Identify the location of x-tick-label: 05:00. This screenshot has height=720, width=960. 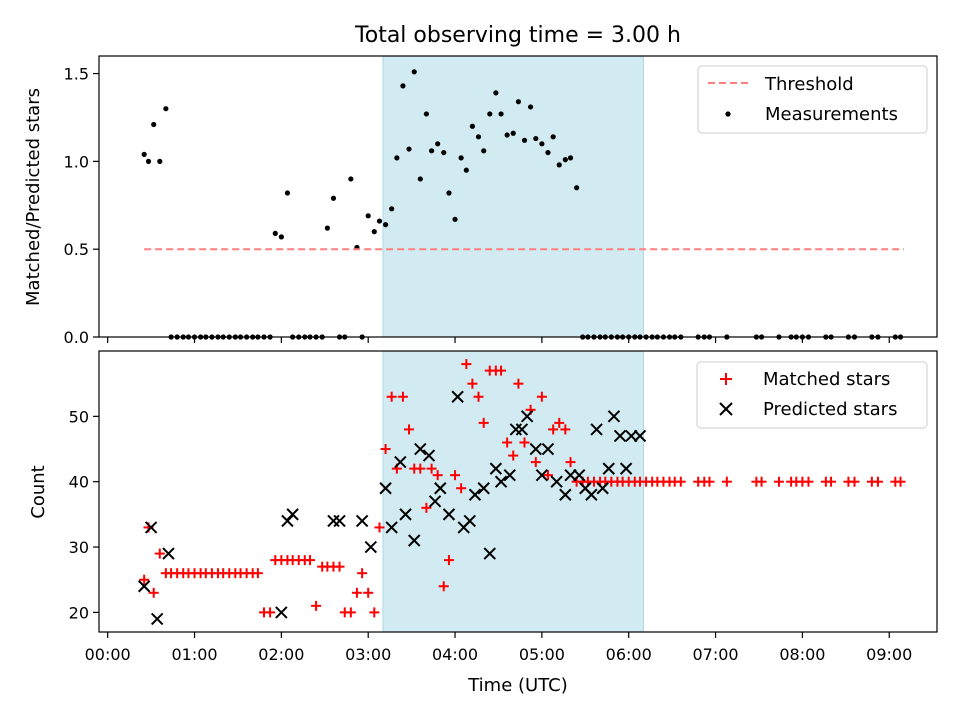
(542, 654).